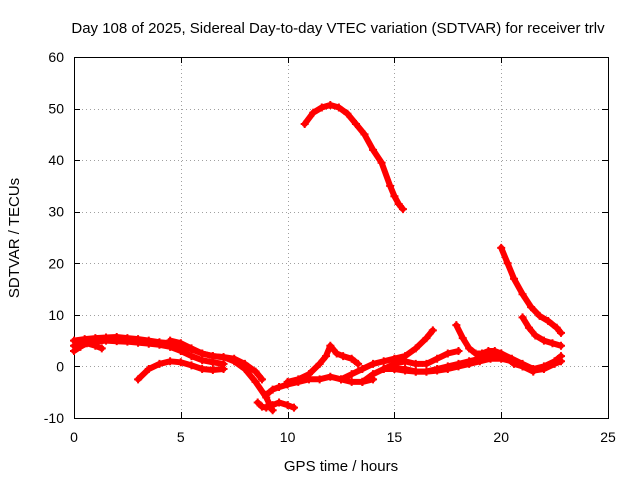 This screenshot has width=640, height=480. What do you see at coordinates (60, 366) in the screenshot?
I see `y-tick-label: 0` at bounding box center [60, 366].